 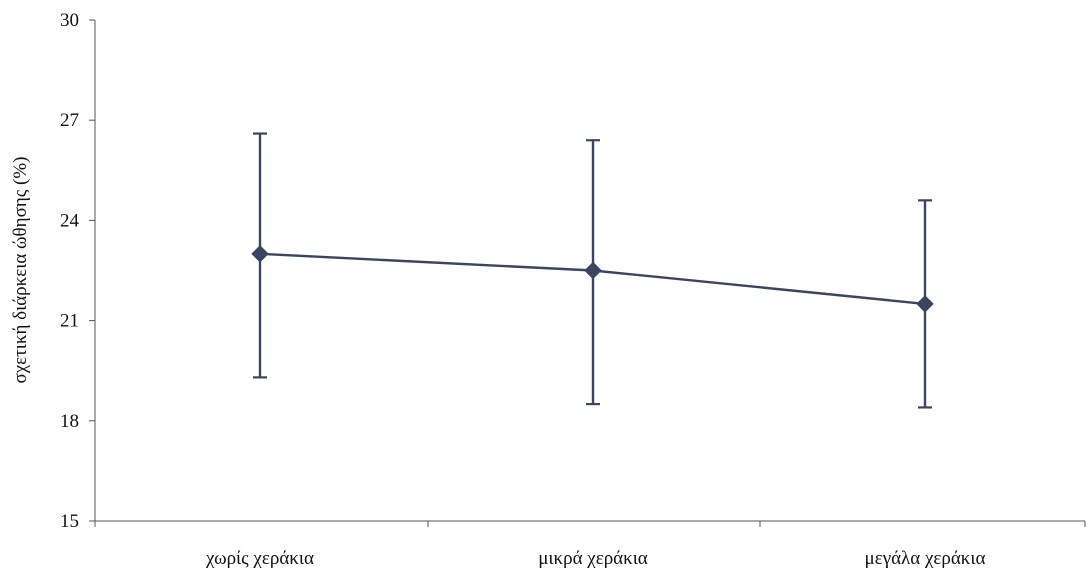 What do you see at coordinates (69, 20) in the screenshot?
I see `y-tick-label: 30` at bounding box center [69, 20].